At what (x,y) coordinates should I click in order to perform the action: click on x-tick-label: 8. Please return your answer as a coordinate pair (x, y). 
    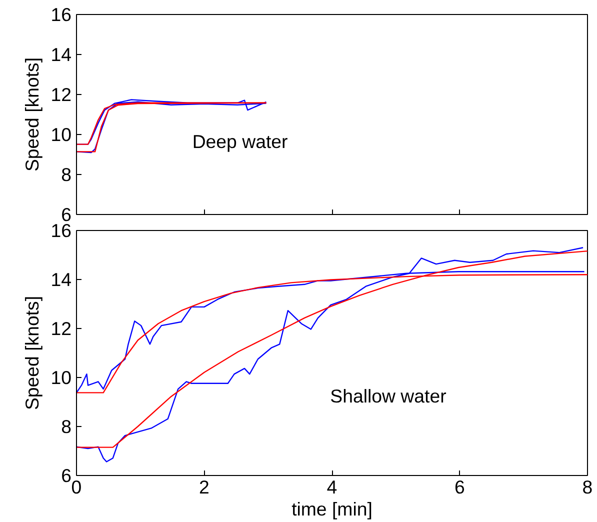
    Looking at the image, I should click on (587, 487).